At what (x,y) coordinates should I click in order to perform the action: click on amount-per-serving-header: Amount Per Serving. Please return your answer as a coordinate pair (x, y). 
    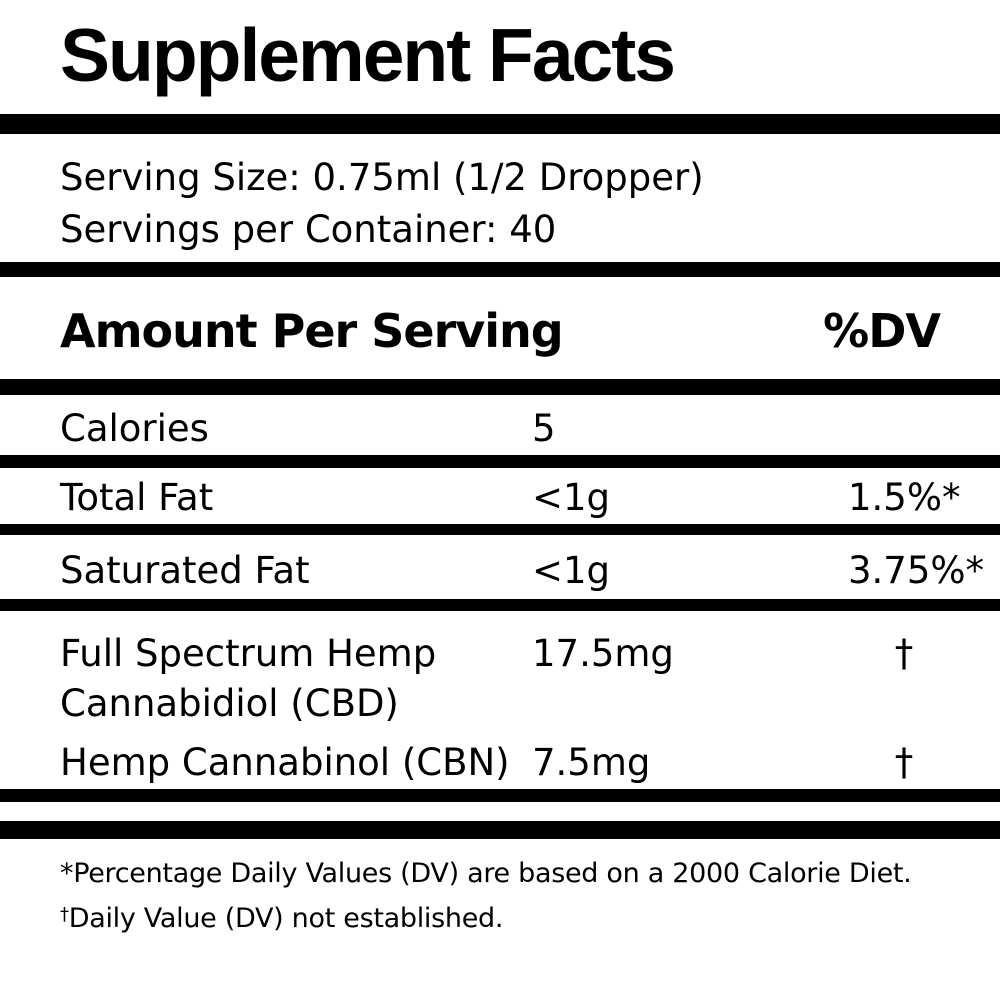
    Looking at the image, I should click on (312, 331).